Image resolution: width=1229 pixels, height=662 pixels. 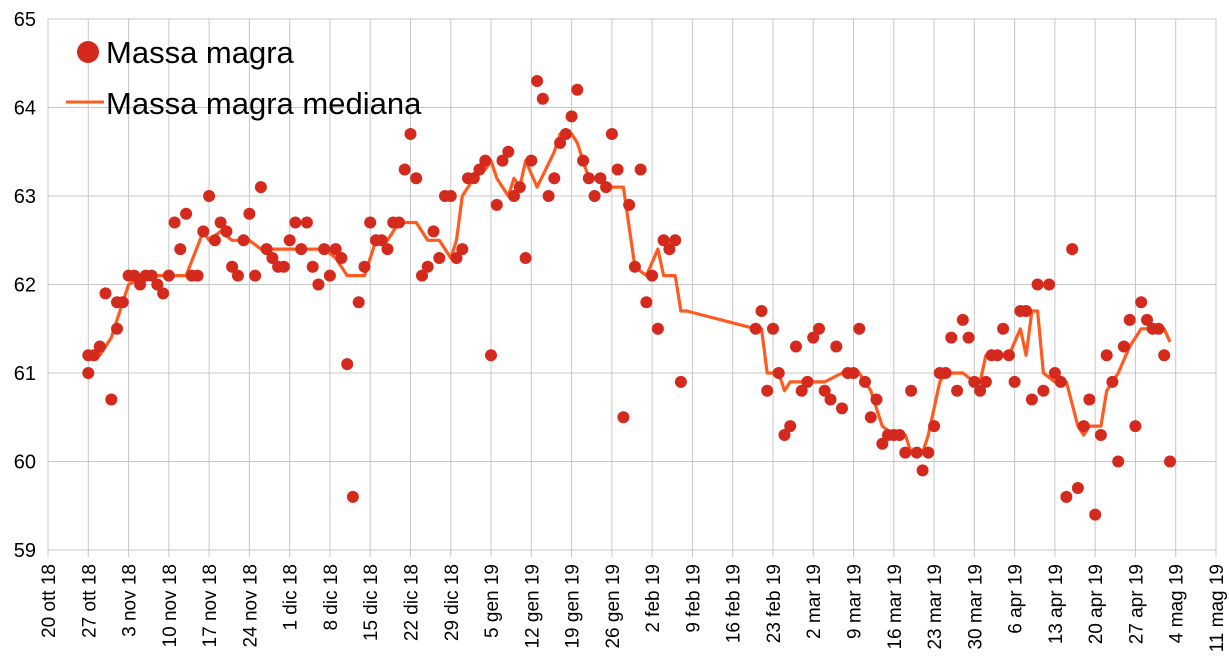 What do you see at coordinates (130, 600) in the screenshot?
I see `x-tick-label: 3 nov 18` at bounding box center [130, 600].